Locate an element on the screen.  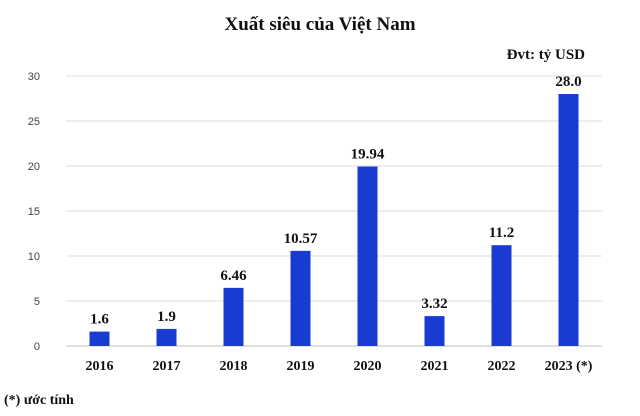
data-label: 11.2 is located at coordinates (501, 233).